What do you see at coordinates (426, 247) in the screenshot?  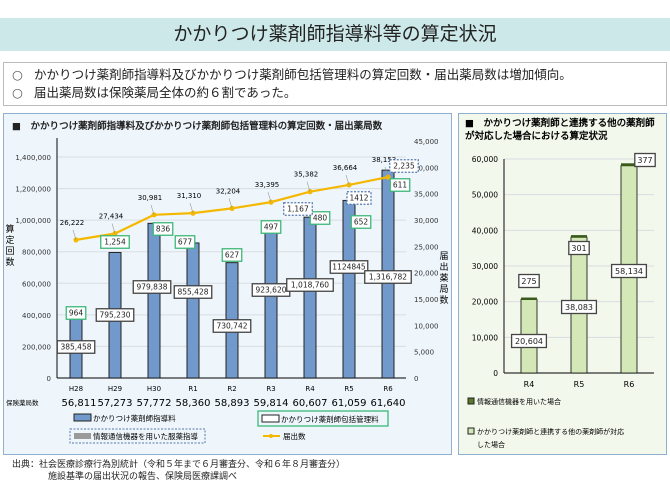 I see `y2-tick-label: 25,000` at bounding box center [426, 247].